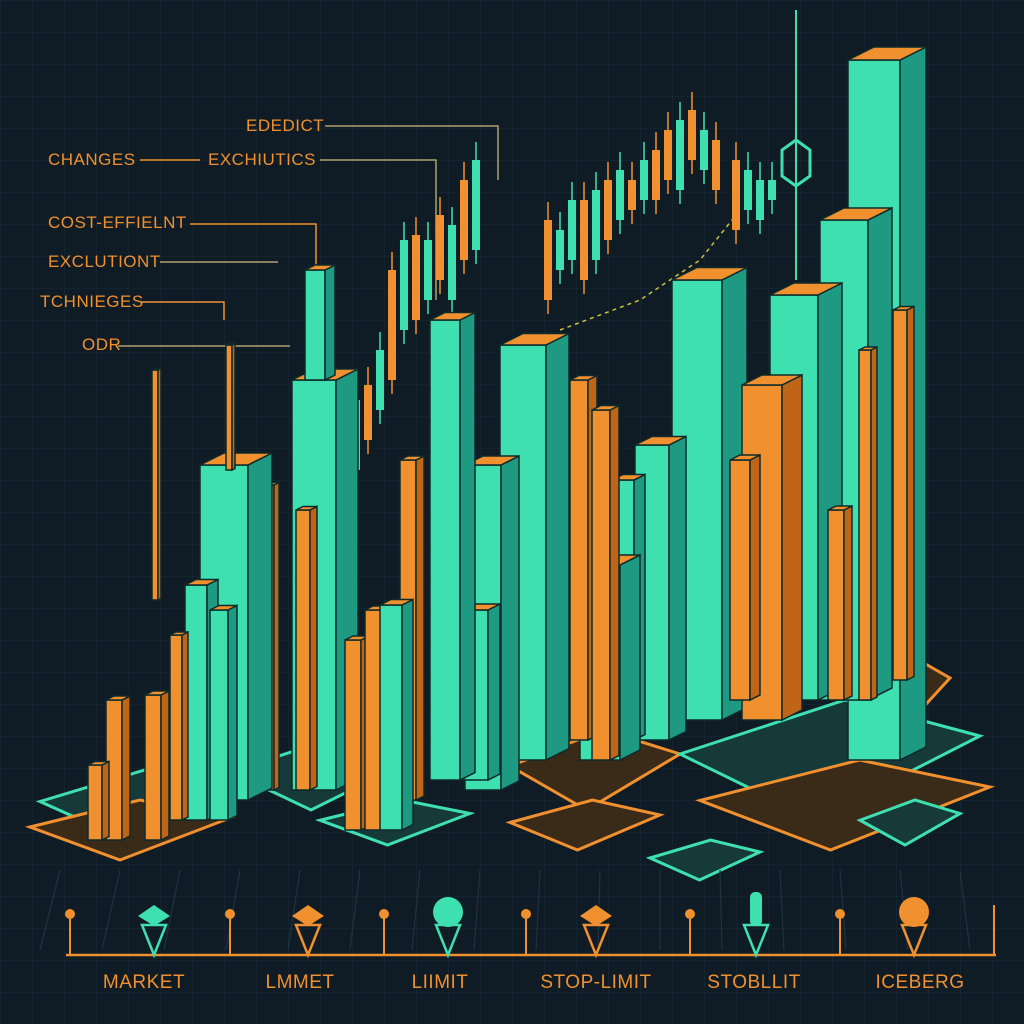  Describe the element at coordinates (117, 222) in the screenshot. I see `callout-cost: COST-EFFIELNT` at that location.